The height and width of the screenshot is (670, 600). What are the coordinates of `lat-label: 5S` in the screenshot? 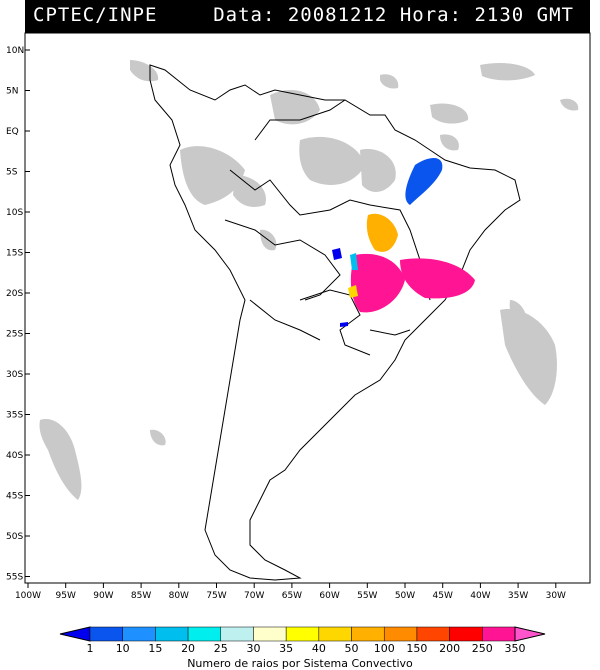 It's located at (12, 173).